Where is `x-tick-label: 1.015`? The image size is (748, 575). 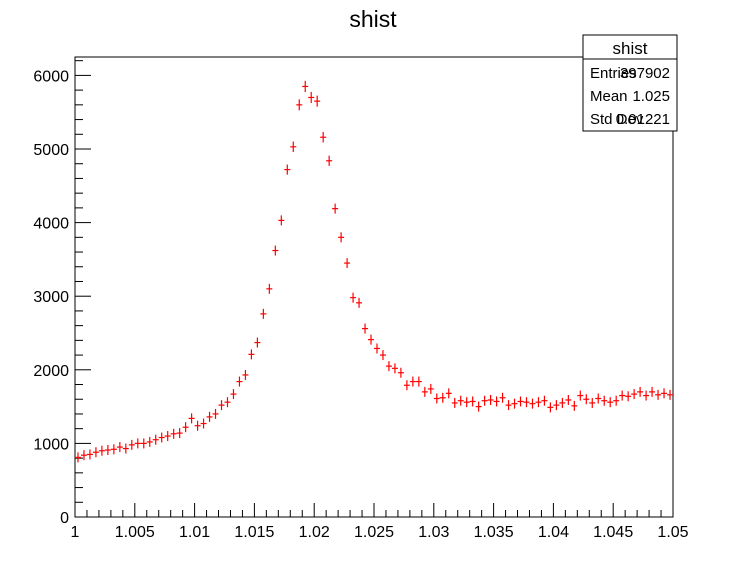
x-tick-label: 1.015 is located at coordinates (254, 532).